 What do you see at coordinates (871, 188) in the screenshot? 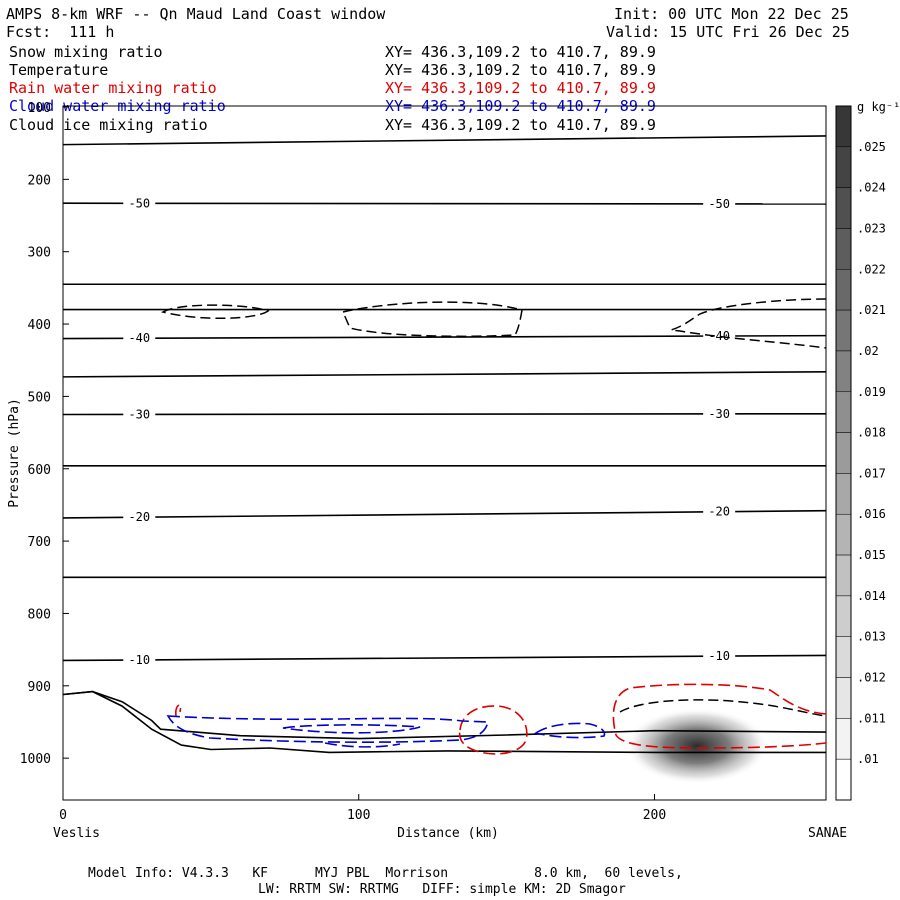
I see `colorbar-label: .024` at bounding box center [871, 188].